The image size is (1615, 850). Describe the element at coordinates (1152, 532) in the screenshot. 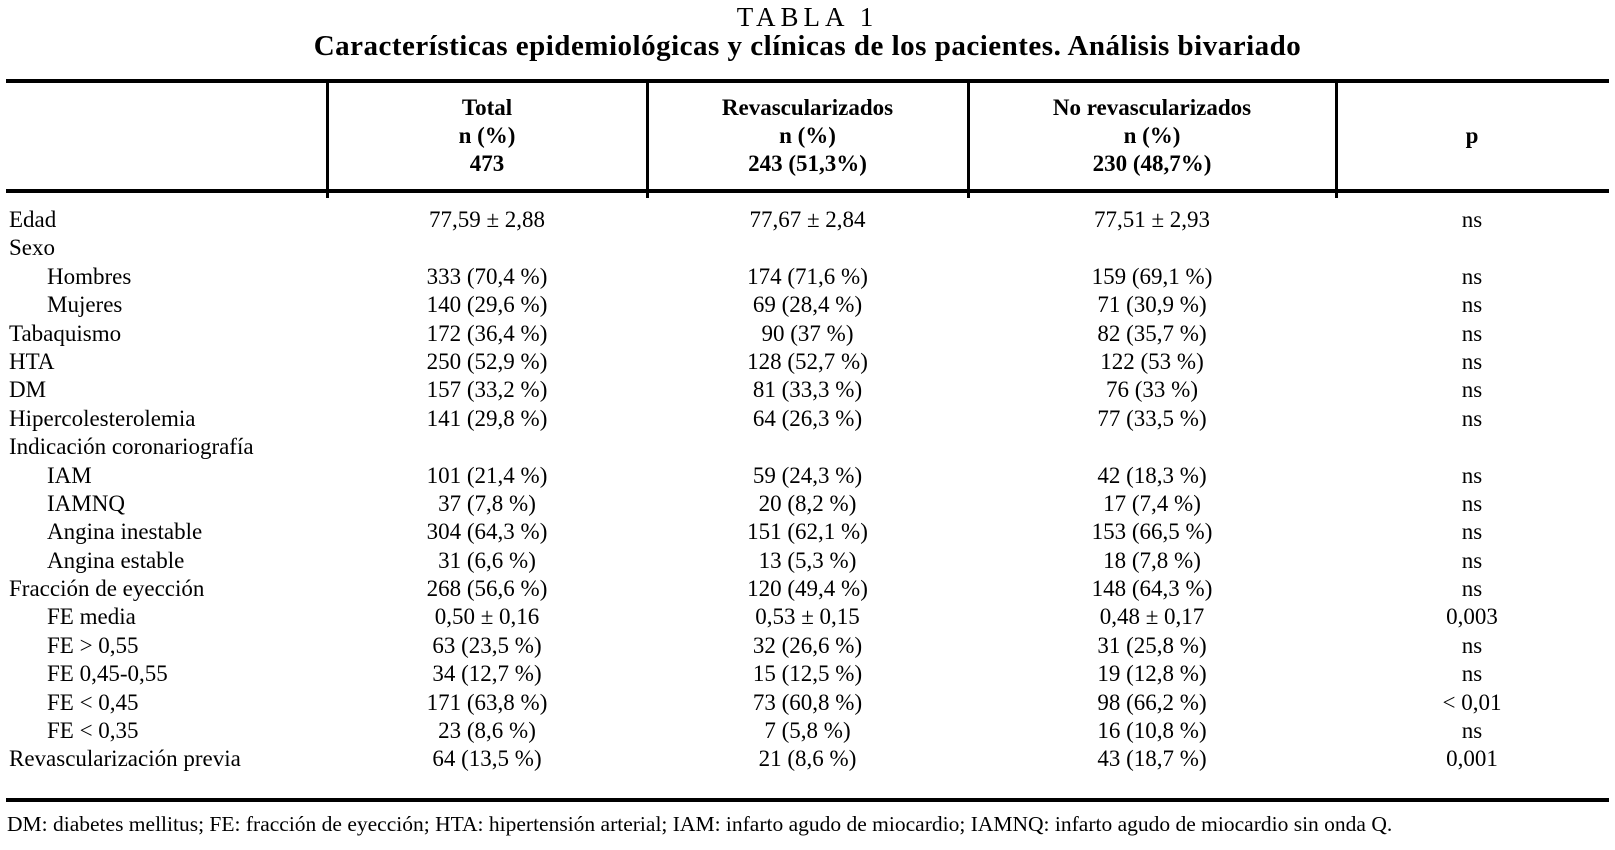

I see `cell-no-revascularizados: 153 (66,5 %)` at that location.